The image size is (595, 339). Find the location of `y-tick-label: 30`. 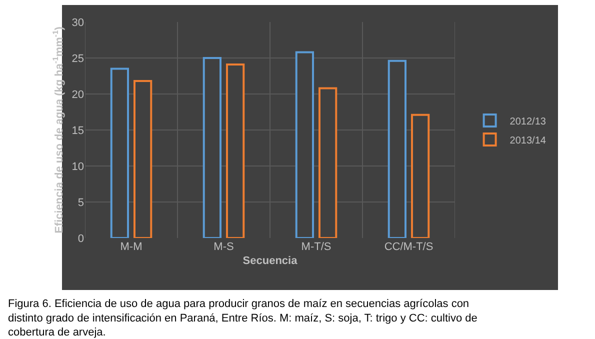

y-tick-label: 30 is located at coordinates (78, 22).